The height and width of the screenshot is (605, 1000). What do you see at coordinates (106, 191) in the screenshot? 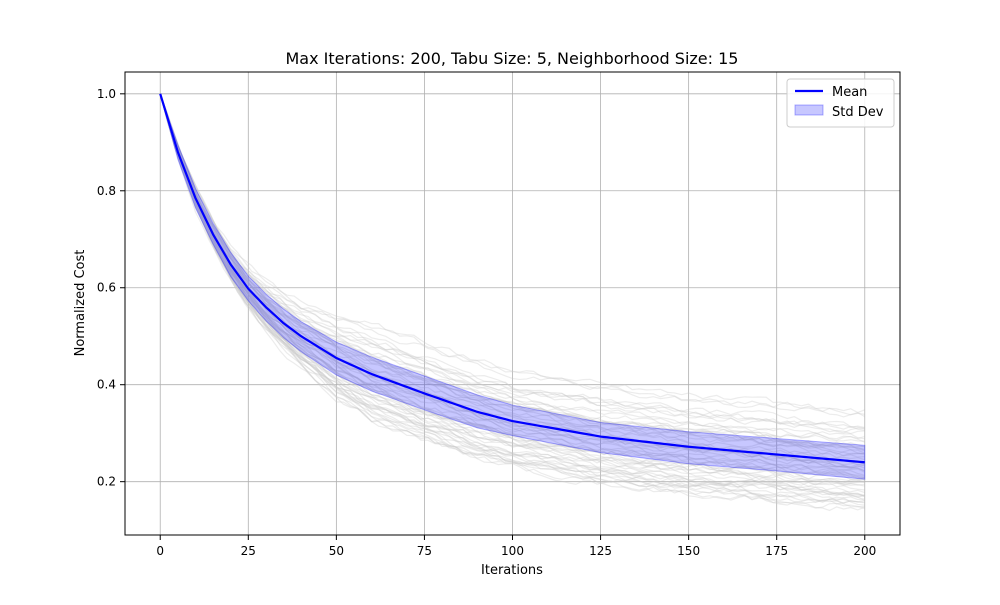
I see `y-tick-label: 0.8` at bounding box center [106, 191].